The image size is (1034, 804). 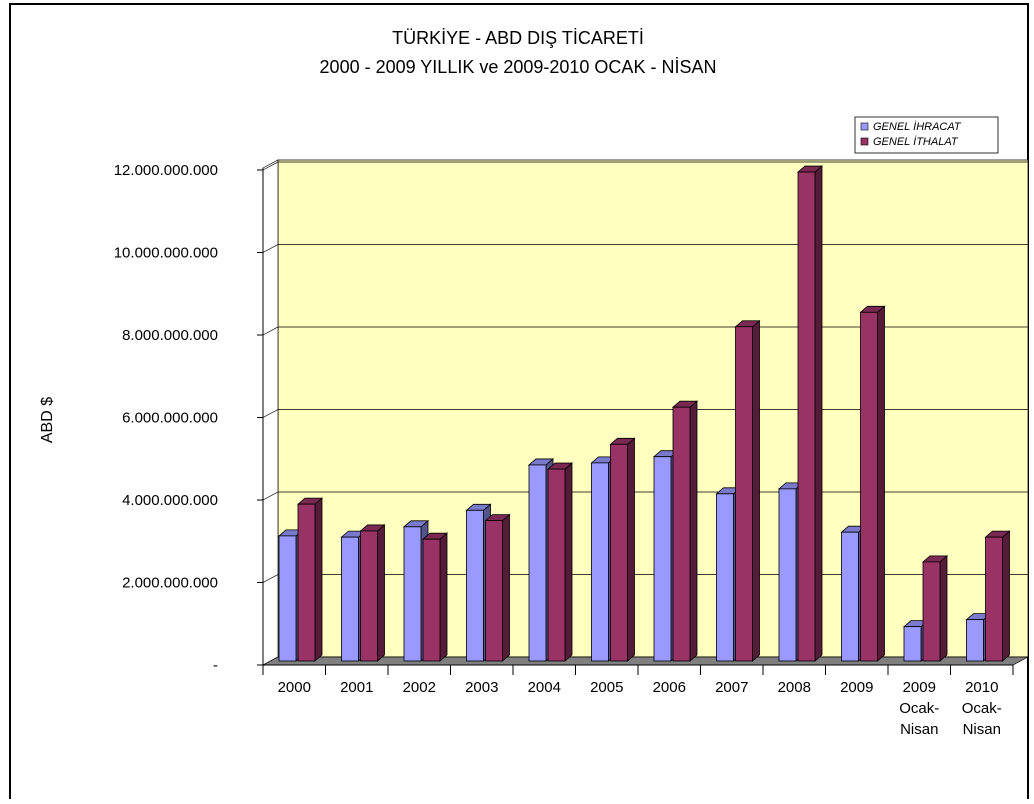 What do you see at coordinates (794, 687) in the screenshot?
I see `x-tick-label: 2008` at bounding box center [794, 687].